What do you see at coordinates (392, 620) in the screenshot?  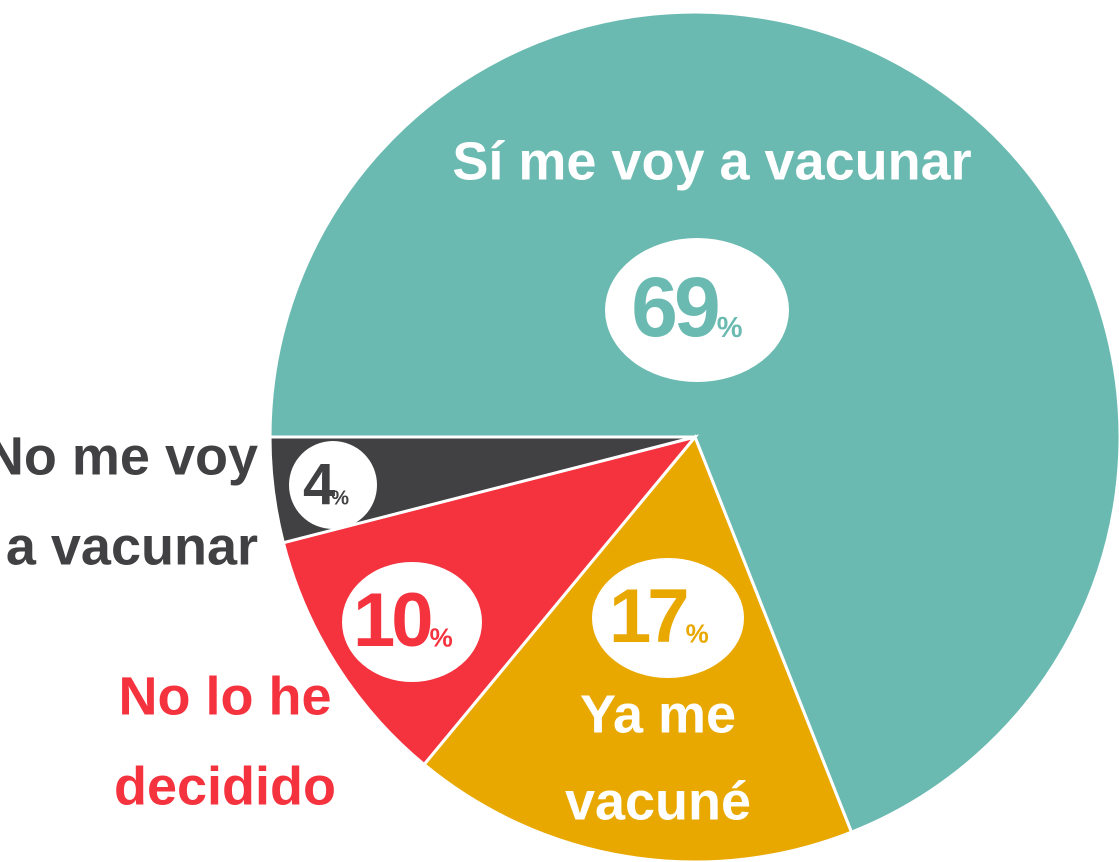 I see `value-number: 10` at bounding box center [392, 620].